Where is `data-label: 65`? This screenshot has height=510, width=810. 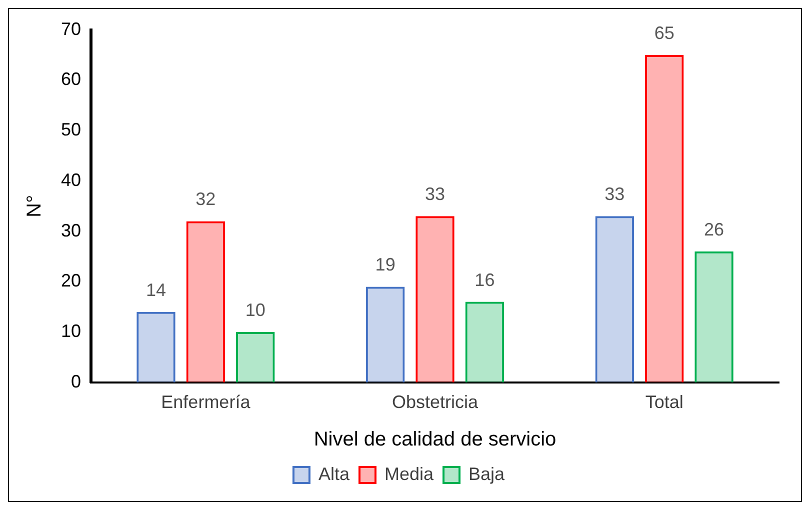 data-label: 65 is located at coordinates (664, 32).